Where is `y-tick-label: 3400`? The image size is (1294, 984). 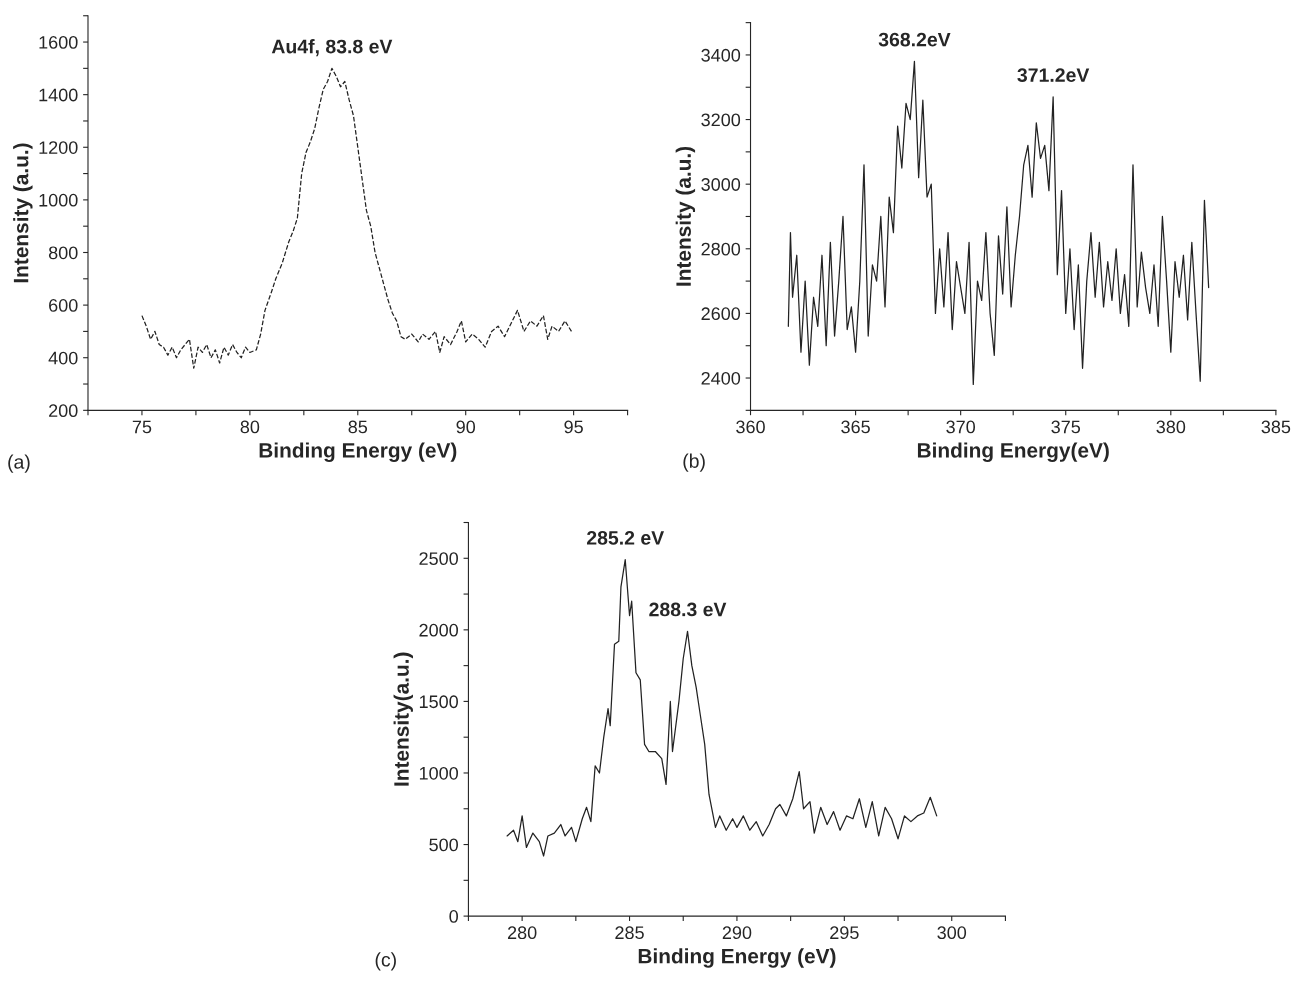
y-tick-label: 3400 is located at coordinates (721, 55).